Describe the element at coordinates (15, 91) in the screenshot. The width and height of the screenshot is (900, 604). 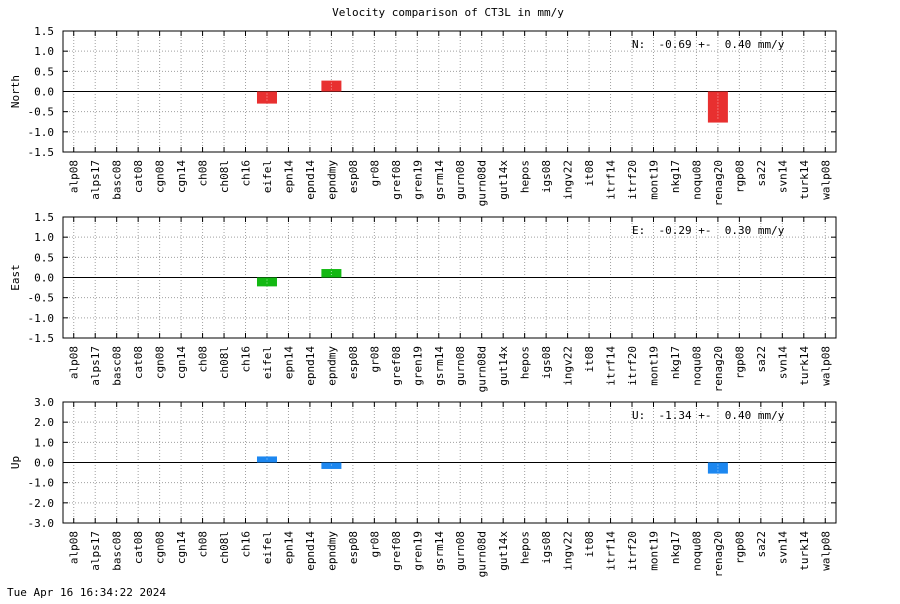
I see `y-axis-label: North` at that location.